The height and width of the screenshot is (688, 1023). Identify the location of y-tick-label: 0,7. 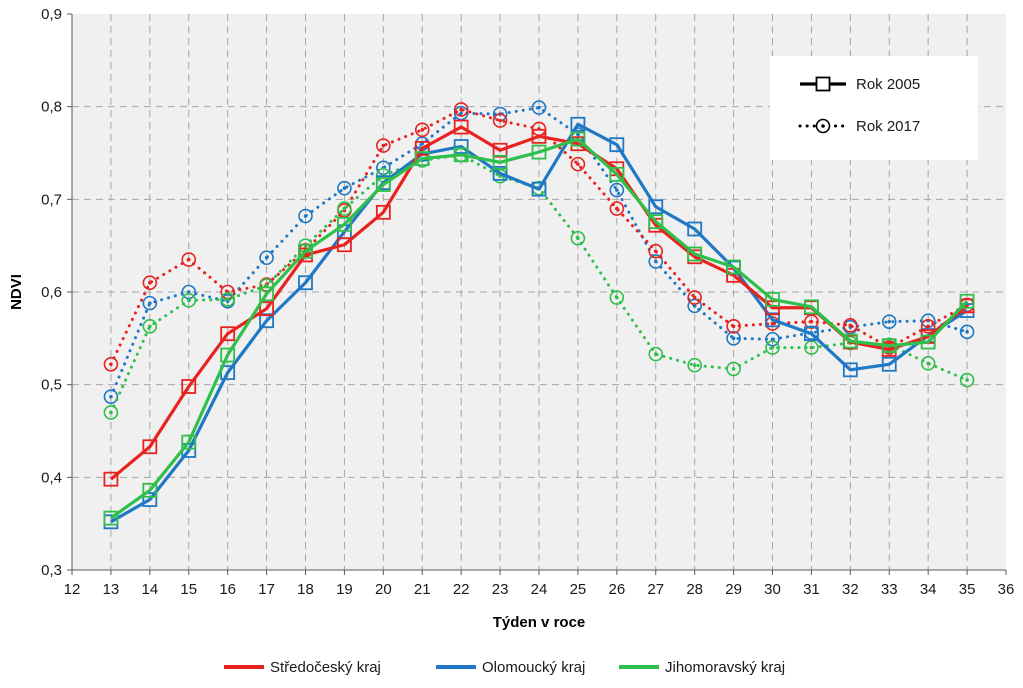
(51, 199).